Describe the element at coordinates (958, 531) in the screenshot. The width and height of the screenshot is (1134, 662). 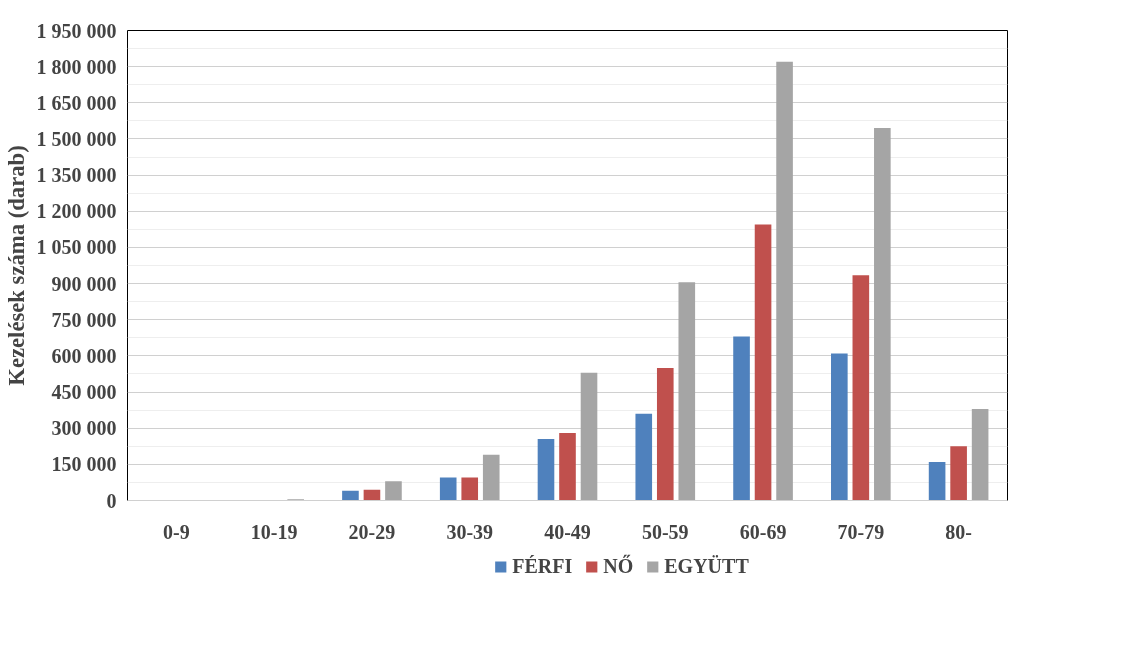
I see `x-tick-label: 80-` at that location.